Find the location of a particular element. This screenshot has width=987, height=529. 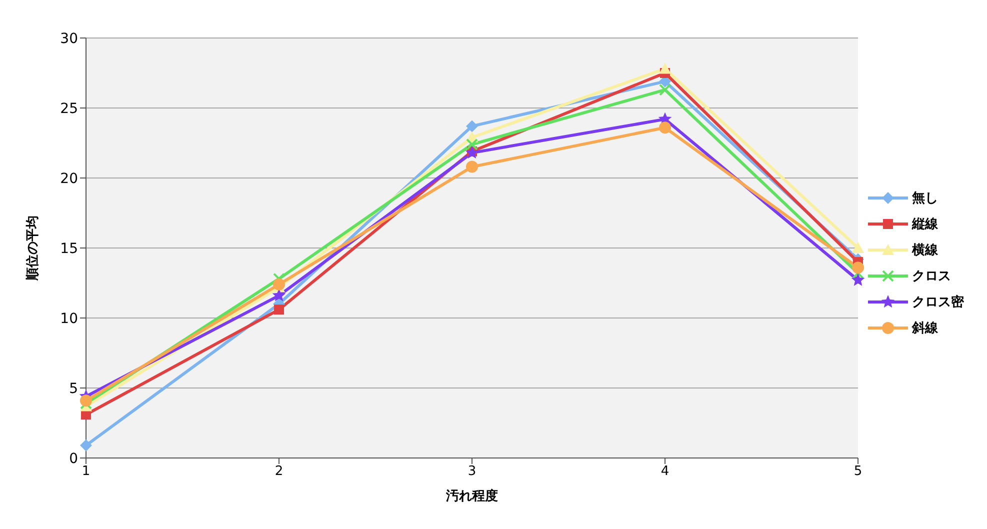

legend-label: 斜線 is located at coordinates (925, 328).